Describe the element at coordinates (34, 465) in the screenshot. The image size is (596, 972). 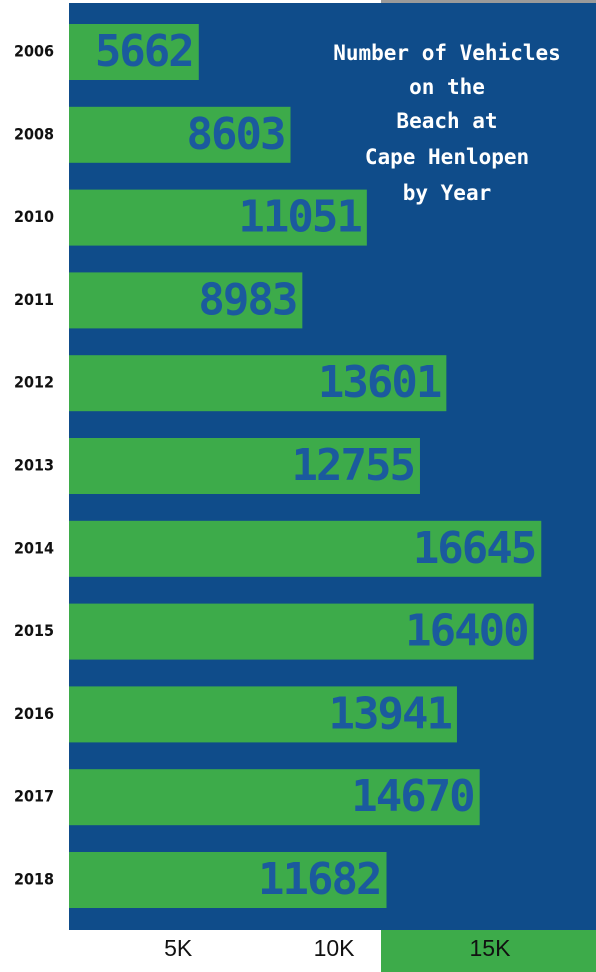
I see `y-tick-label: 2013` at that location.